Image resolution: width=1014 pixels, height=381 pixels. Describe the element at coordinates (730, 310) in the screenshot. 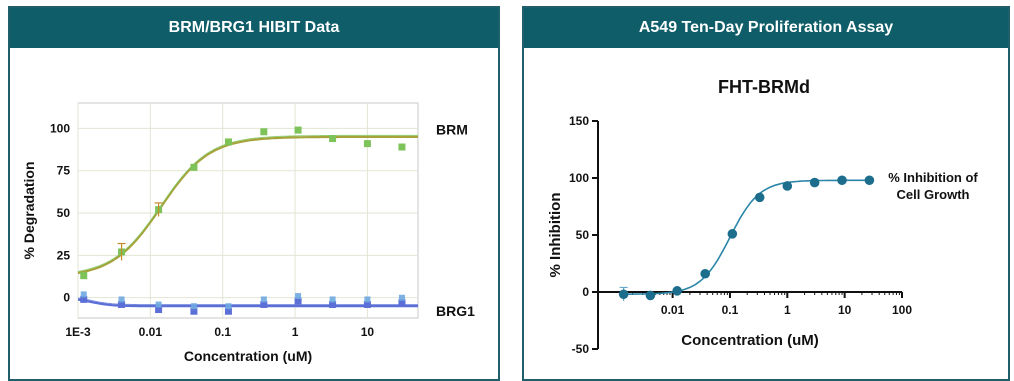

I see `proliferation-x-tick-label: 0.1` at that location.